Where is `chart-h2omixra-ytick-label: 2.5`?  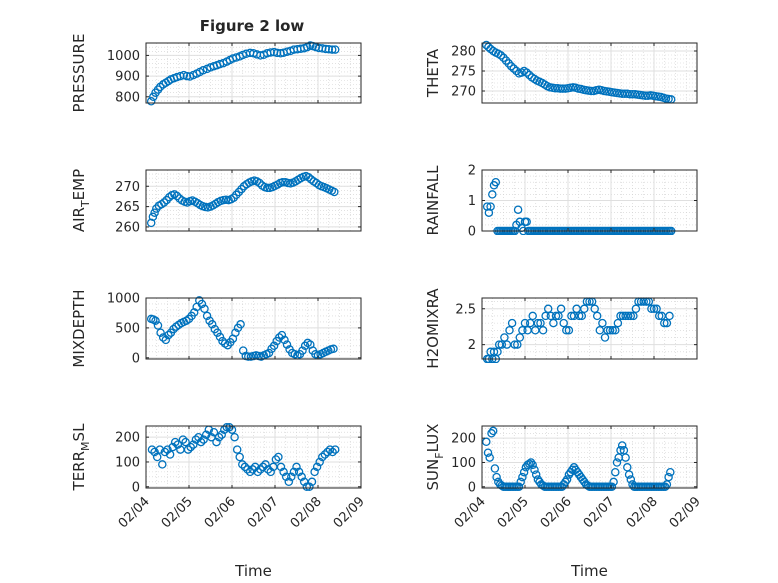
chart-h2omixra-ytick-label: 2.5 is located at coordinates (465, 309).